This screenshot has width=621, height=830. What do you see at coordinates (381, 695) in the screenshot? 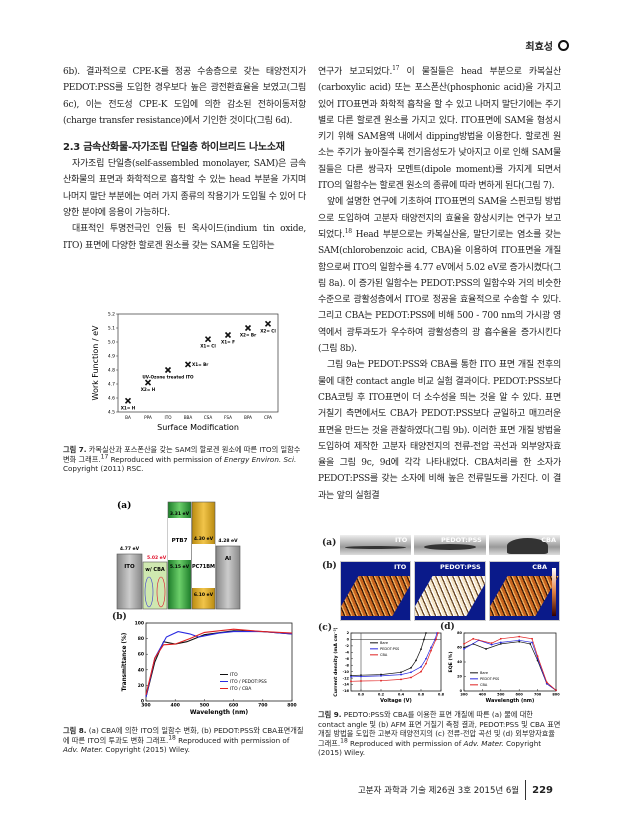
I see `x-tick-label: 0.2` at bounding box center [381, 695].